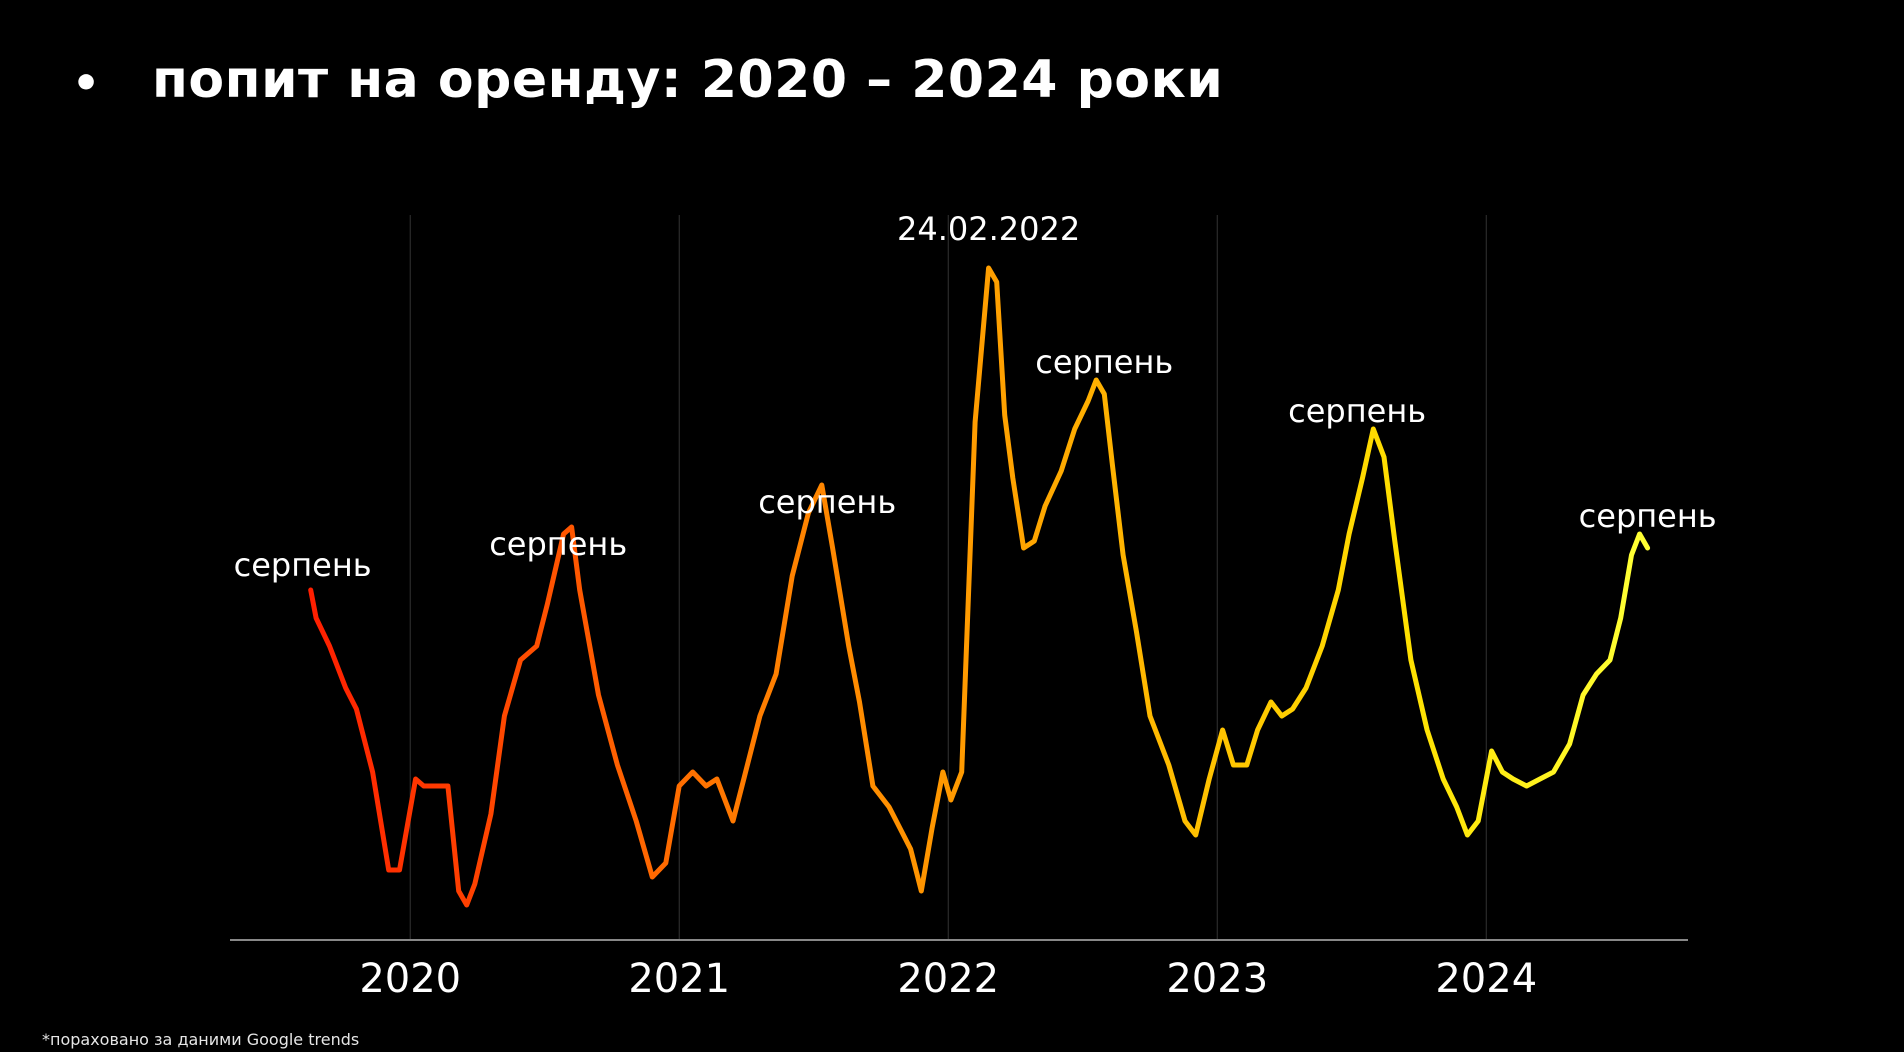 The width and height of the screenshot is (1904, 1052). I want to click on annotation-label-6: серпень, so click(1648, 516).